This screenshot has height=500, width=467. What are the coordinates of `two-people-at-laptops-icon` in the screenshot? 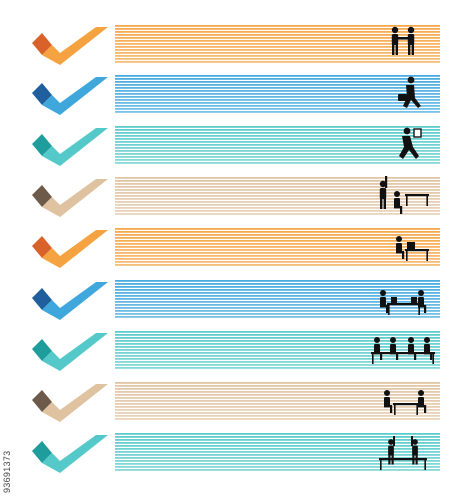 It's located at (403, 302).